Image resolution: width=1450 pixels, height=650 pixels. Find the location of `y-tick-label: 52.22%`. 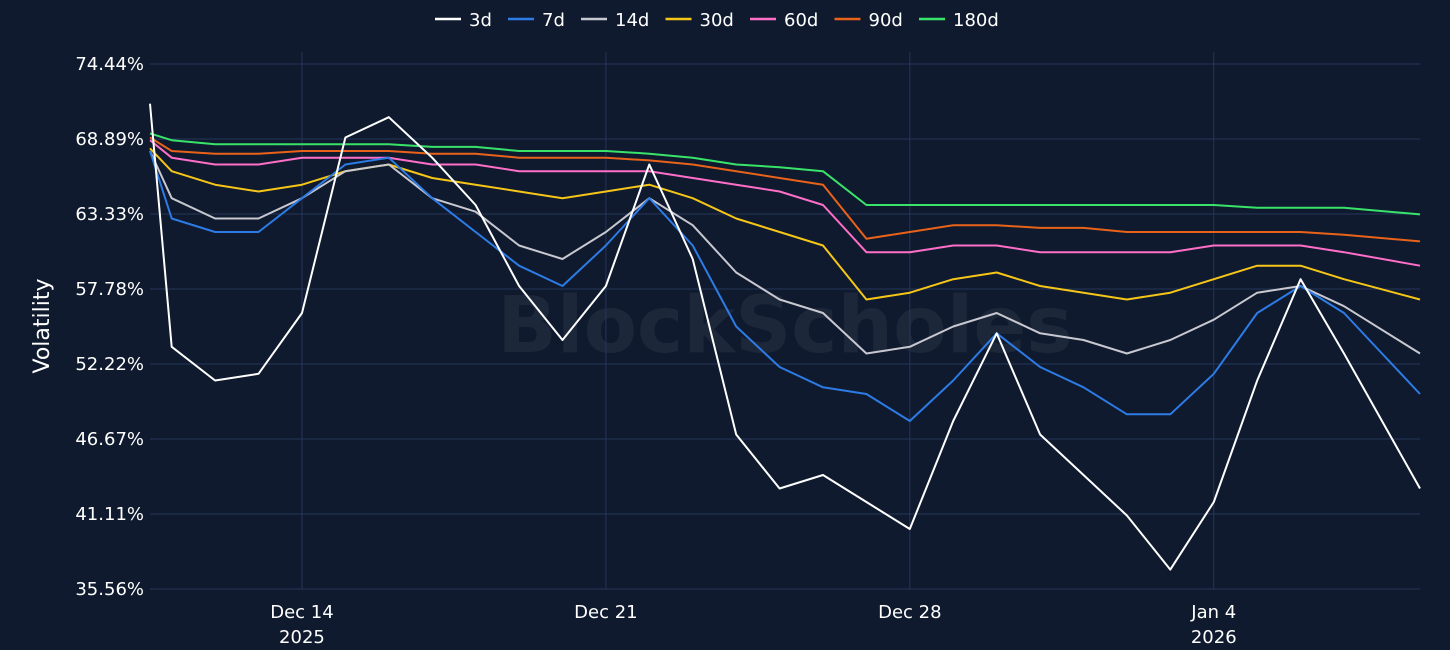

y-tick-label: 52.22% is located at coordinates (109, 364).